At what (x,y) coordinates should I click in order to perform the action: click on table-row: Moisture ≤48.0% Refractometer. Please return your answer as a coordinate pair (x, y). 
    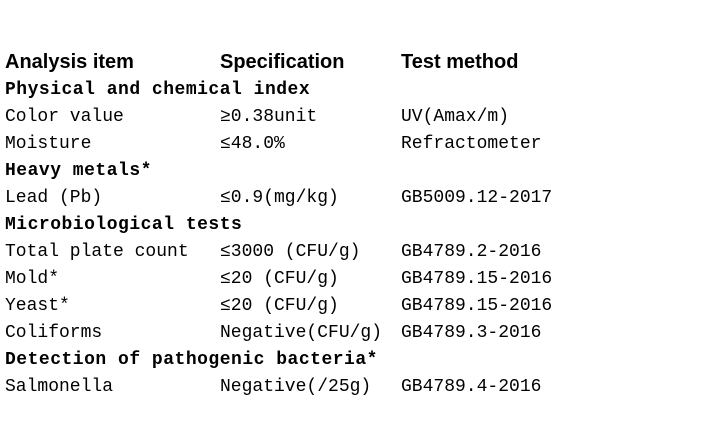
    Looking at the image, I should click on (353, 143).